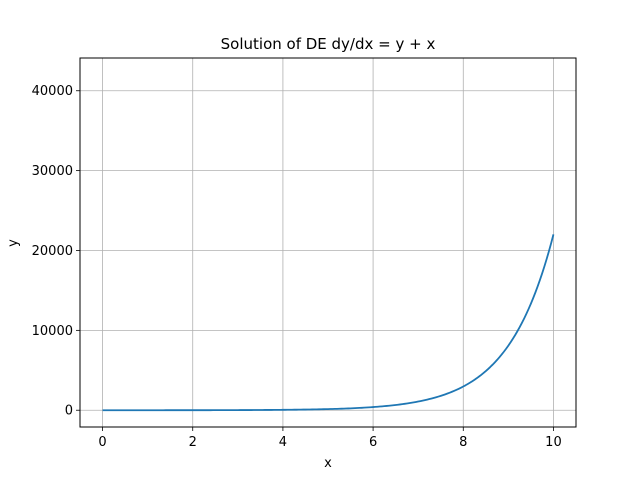 The width and height of the screenshot is (640, 480). I want to click on chart-title: Solution of DE dy/dx = y + x, so click(328, 44).